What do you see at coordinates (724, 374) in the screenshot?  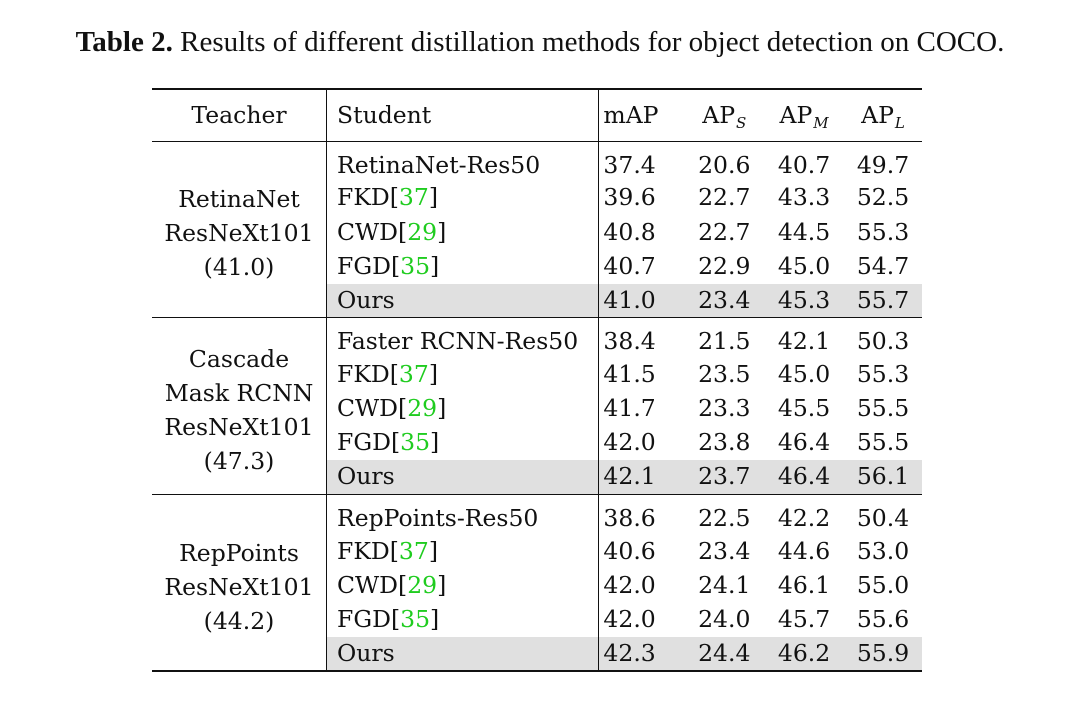 I see `value-ap-small: 23.5` at bounding box center [724, 374].